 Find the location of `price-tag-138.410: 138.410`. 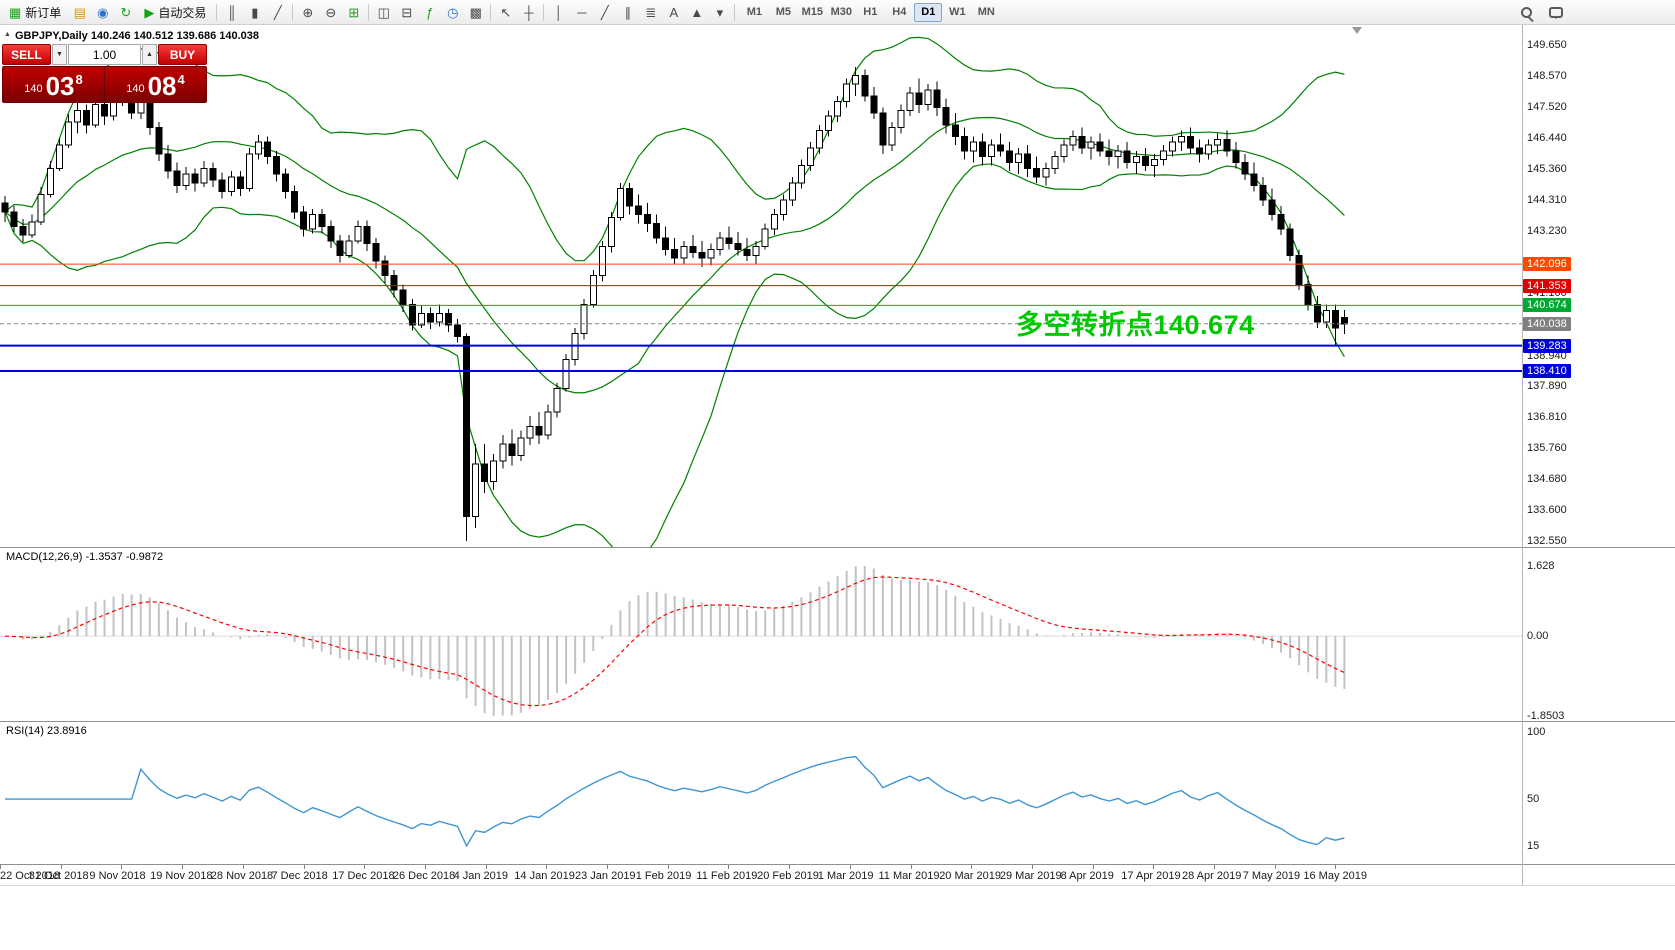

price-tag-138.410: 138.410 is located at coordinates (1547, 370).